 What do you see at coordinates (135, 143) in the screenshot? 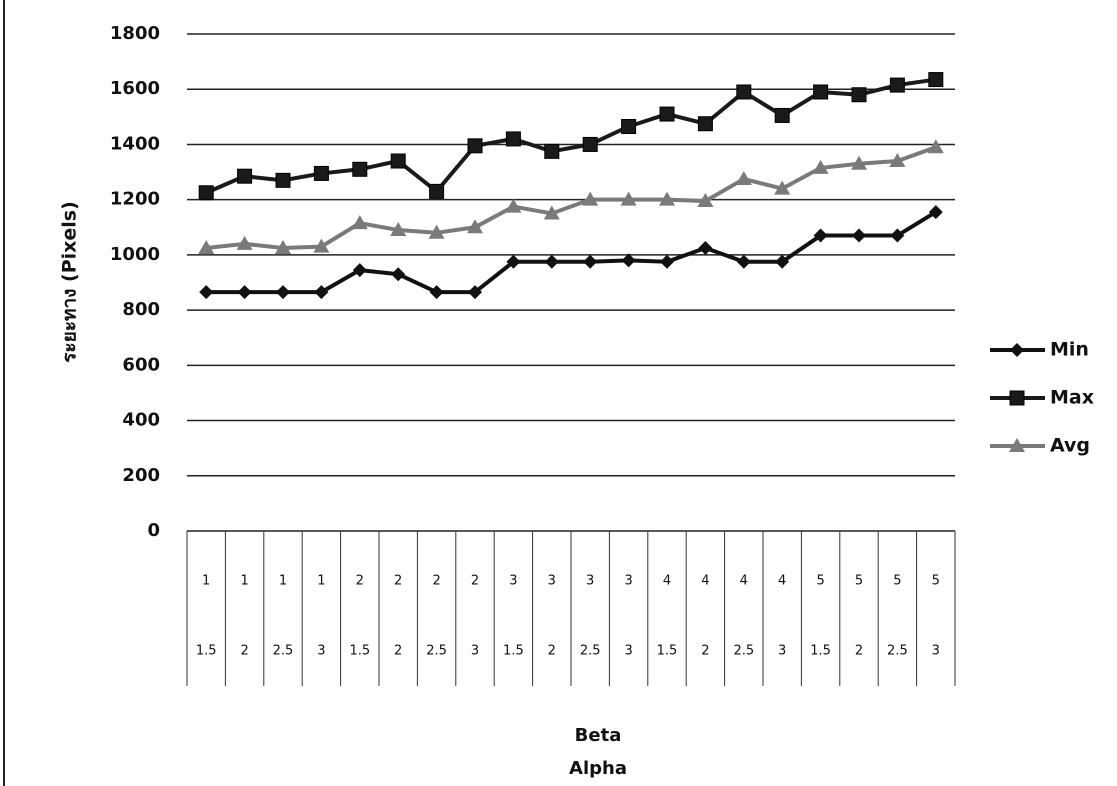
I see `y-tick-label: 1400` at bounding box center [135, 143].